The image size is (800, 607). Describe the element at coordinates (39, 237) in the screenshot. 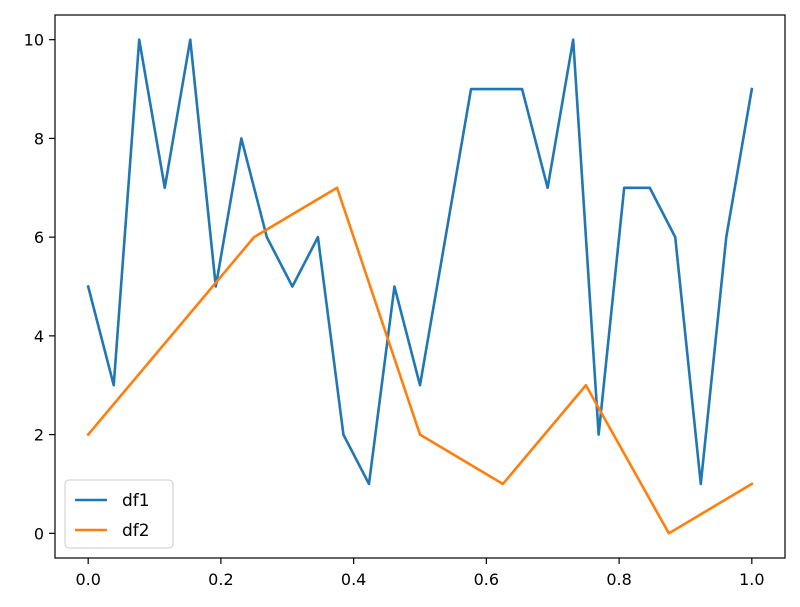

I see `y-tick-label: 6` at that location.